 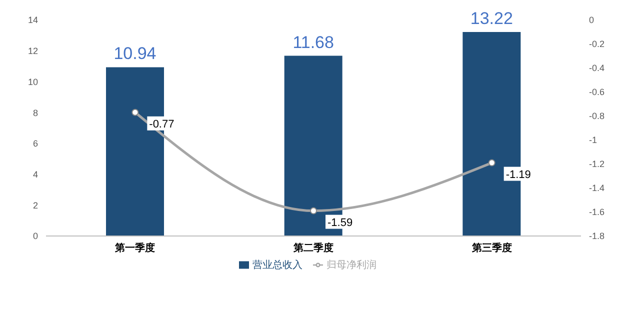 I want to click on y2-tick-label: -0.4, so click(x=597, y=68).